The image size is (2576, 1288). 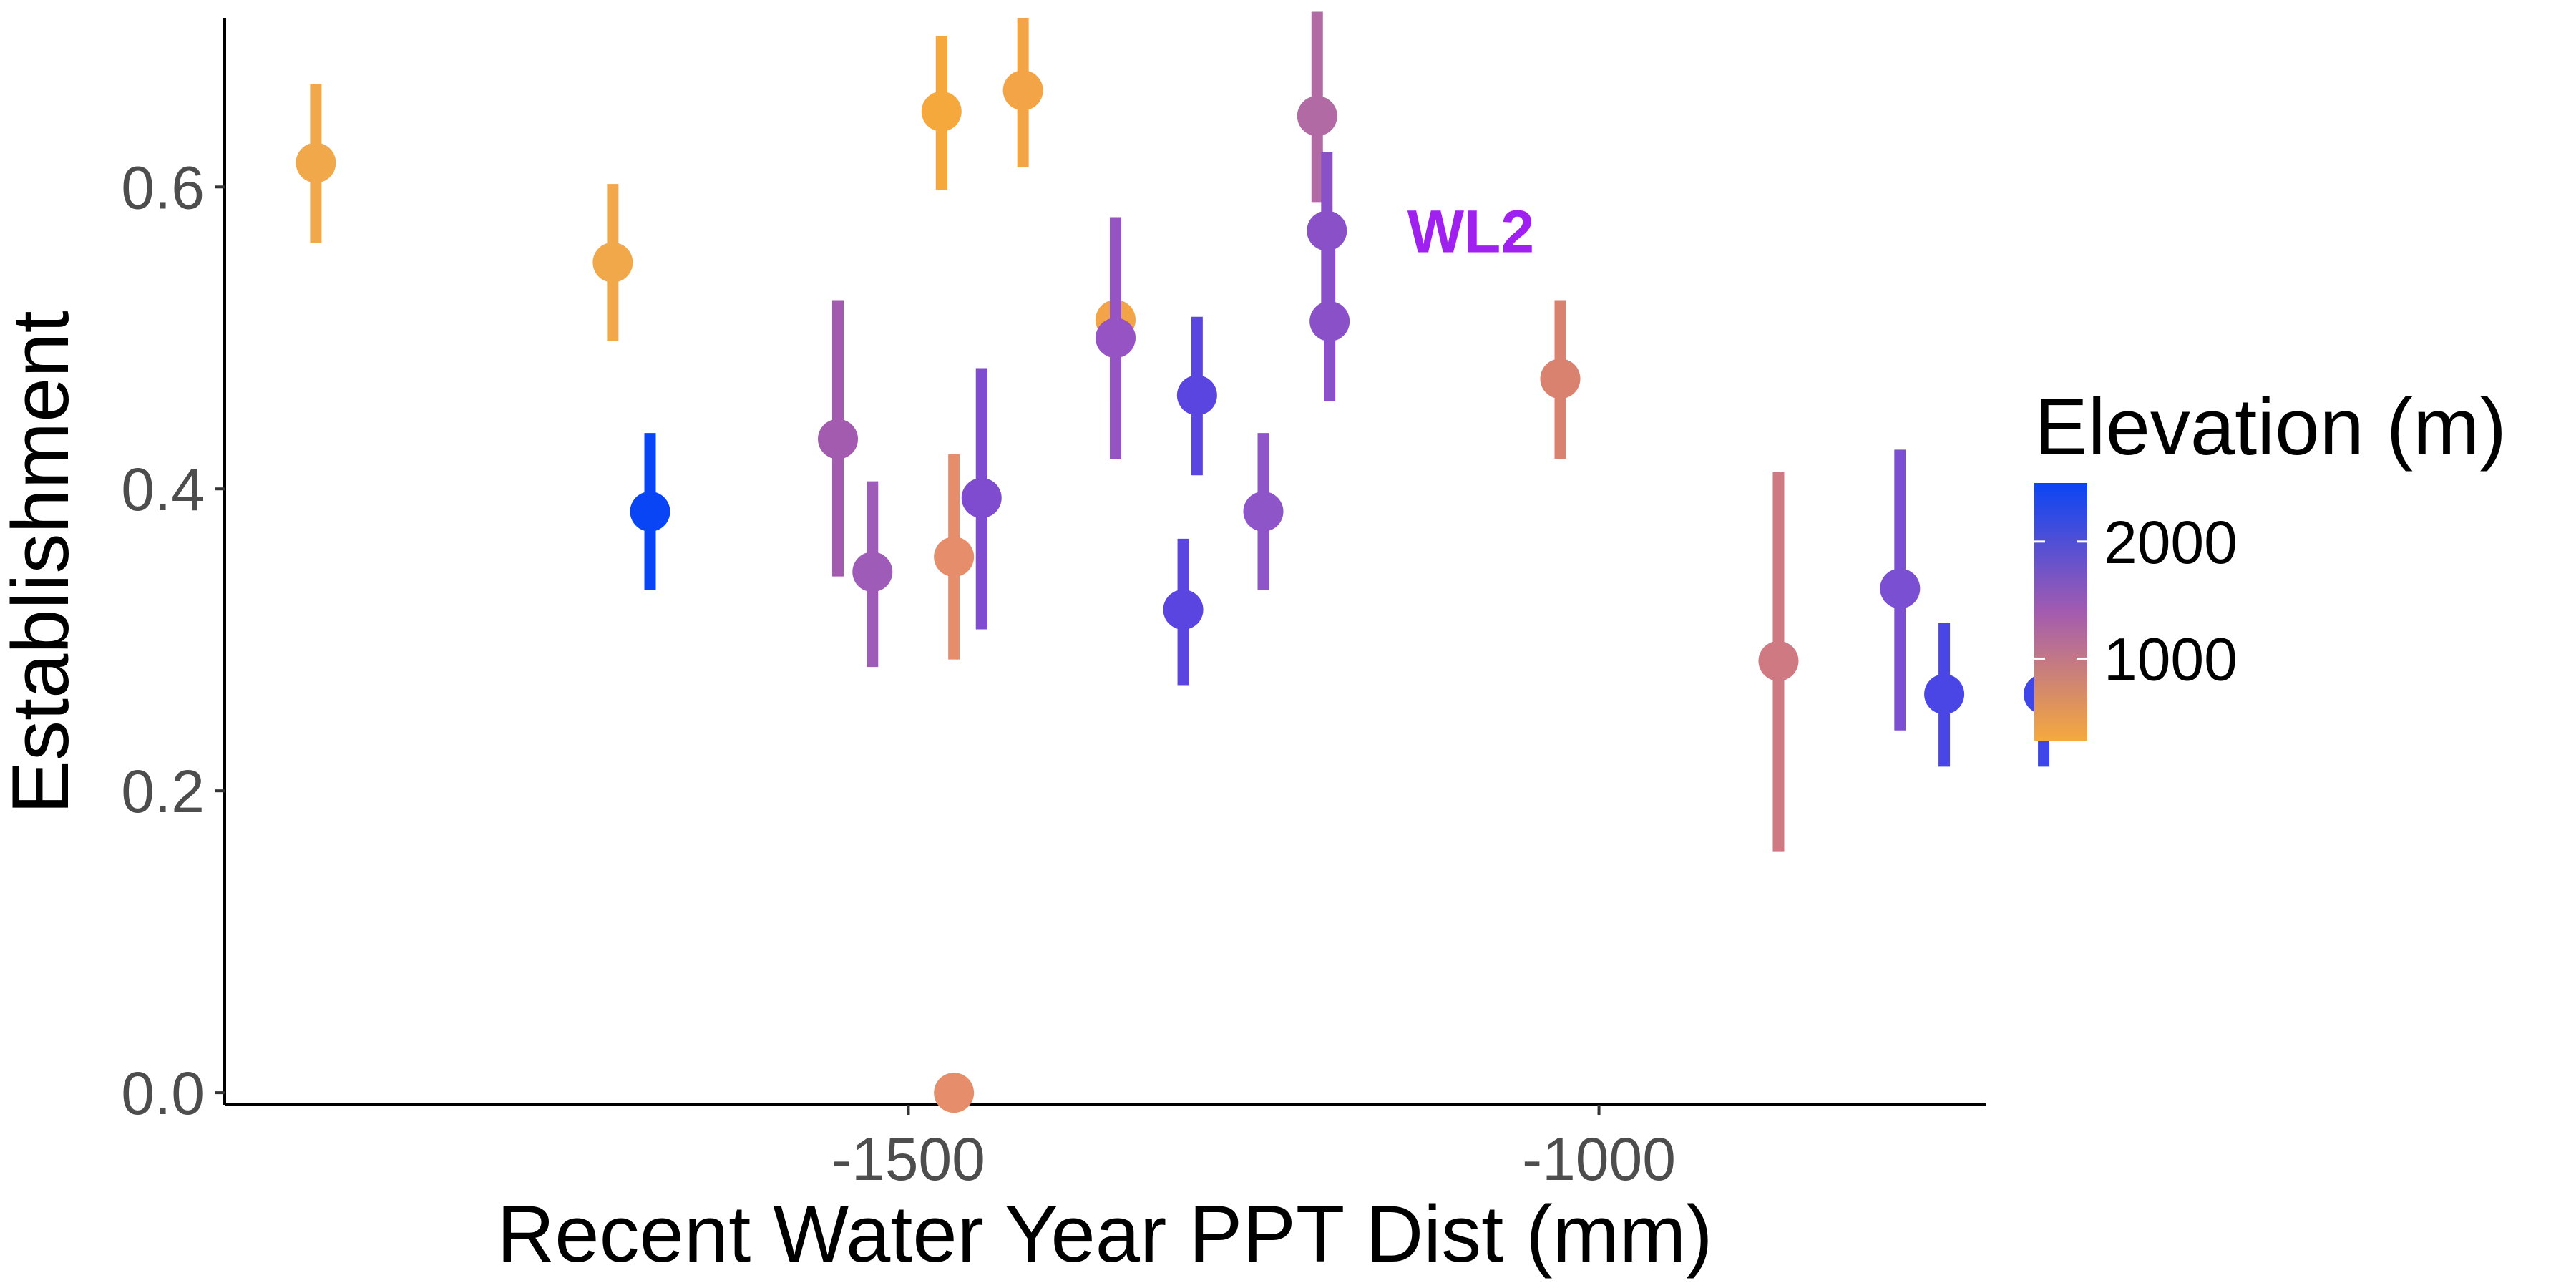 I want to click on legend-title: Elevation (m), so click(x=2270, y=427).